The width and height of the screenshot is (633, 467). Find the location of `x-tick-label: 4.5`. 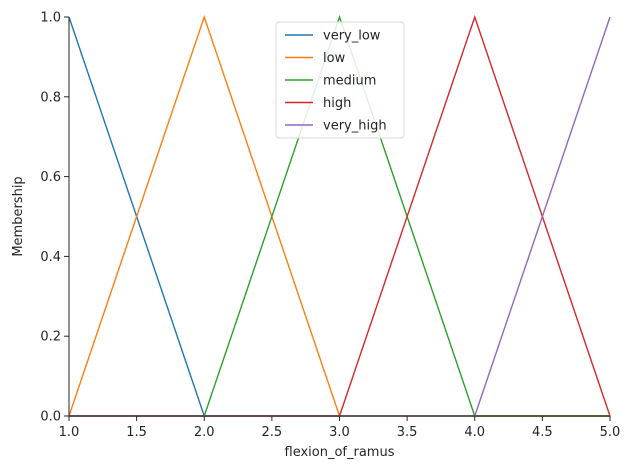

x-tick-label: 4.5 is located at coordinates (542, 432).